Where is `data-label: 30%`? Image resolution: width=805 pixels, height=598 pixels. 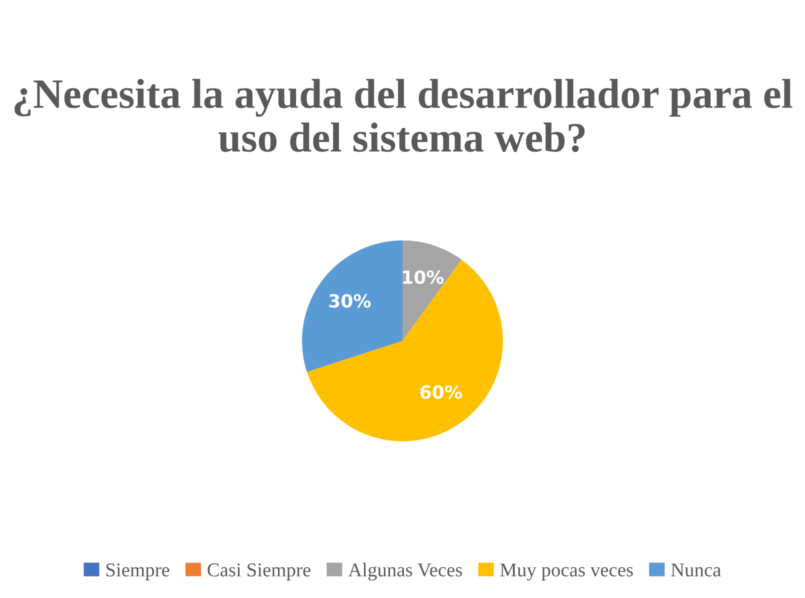 data-label: 30% is located at coordinates (350, 301).